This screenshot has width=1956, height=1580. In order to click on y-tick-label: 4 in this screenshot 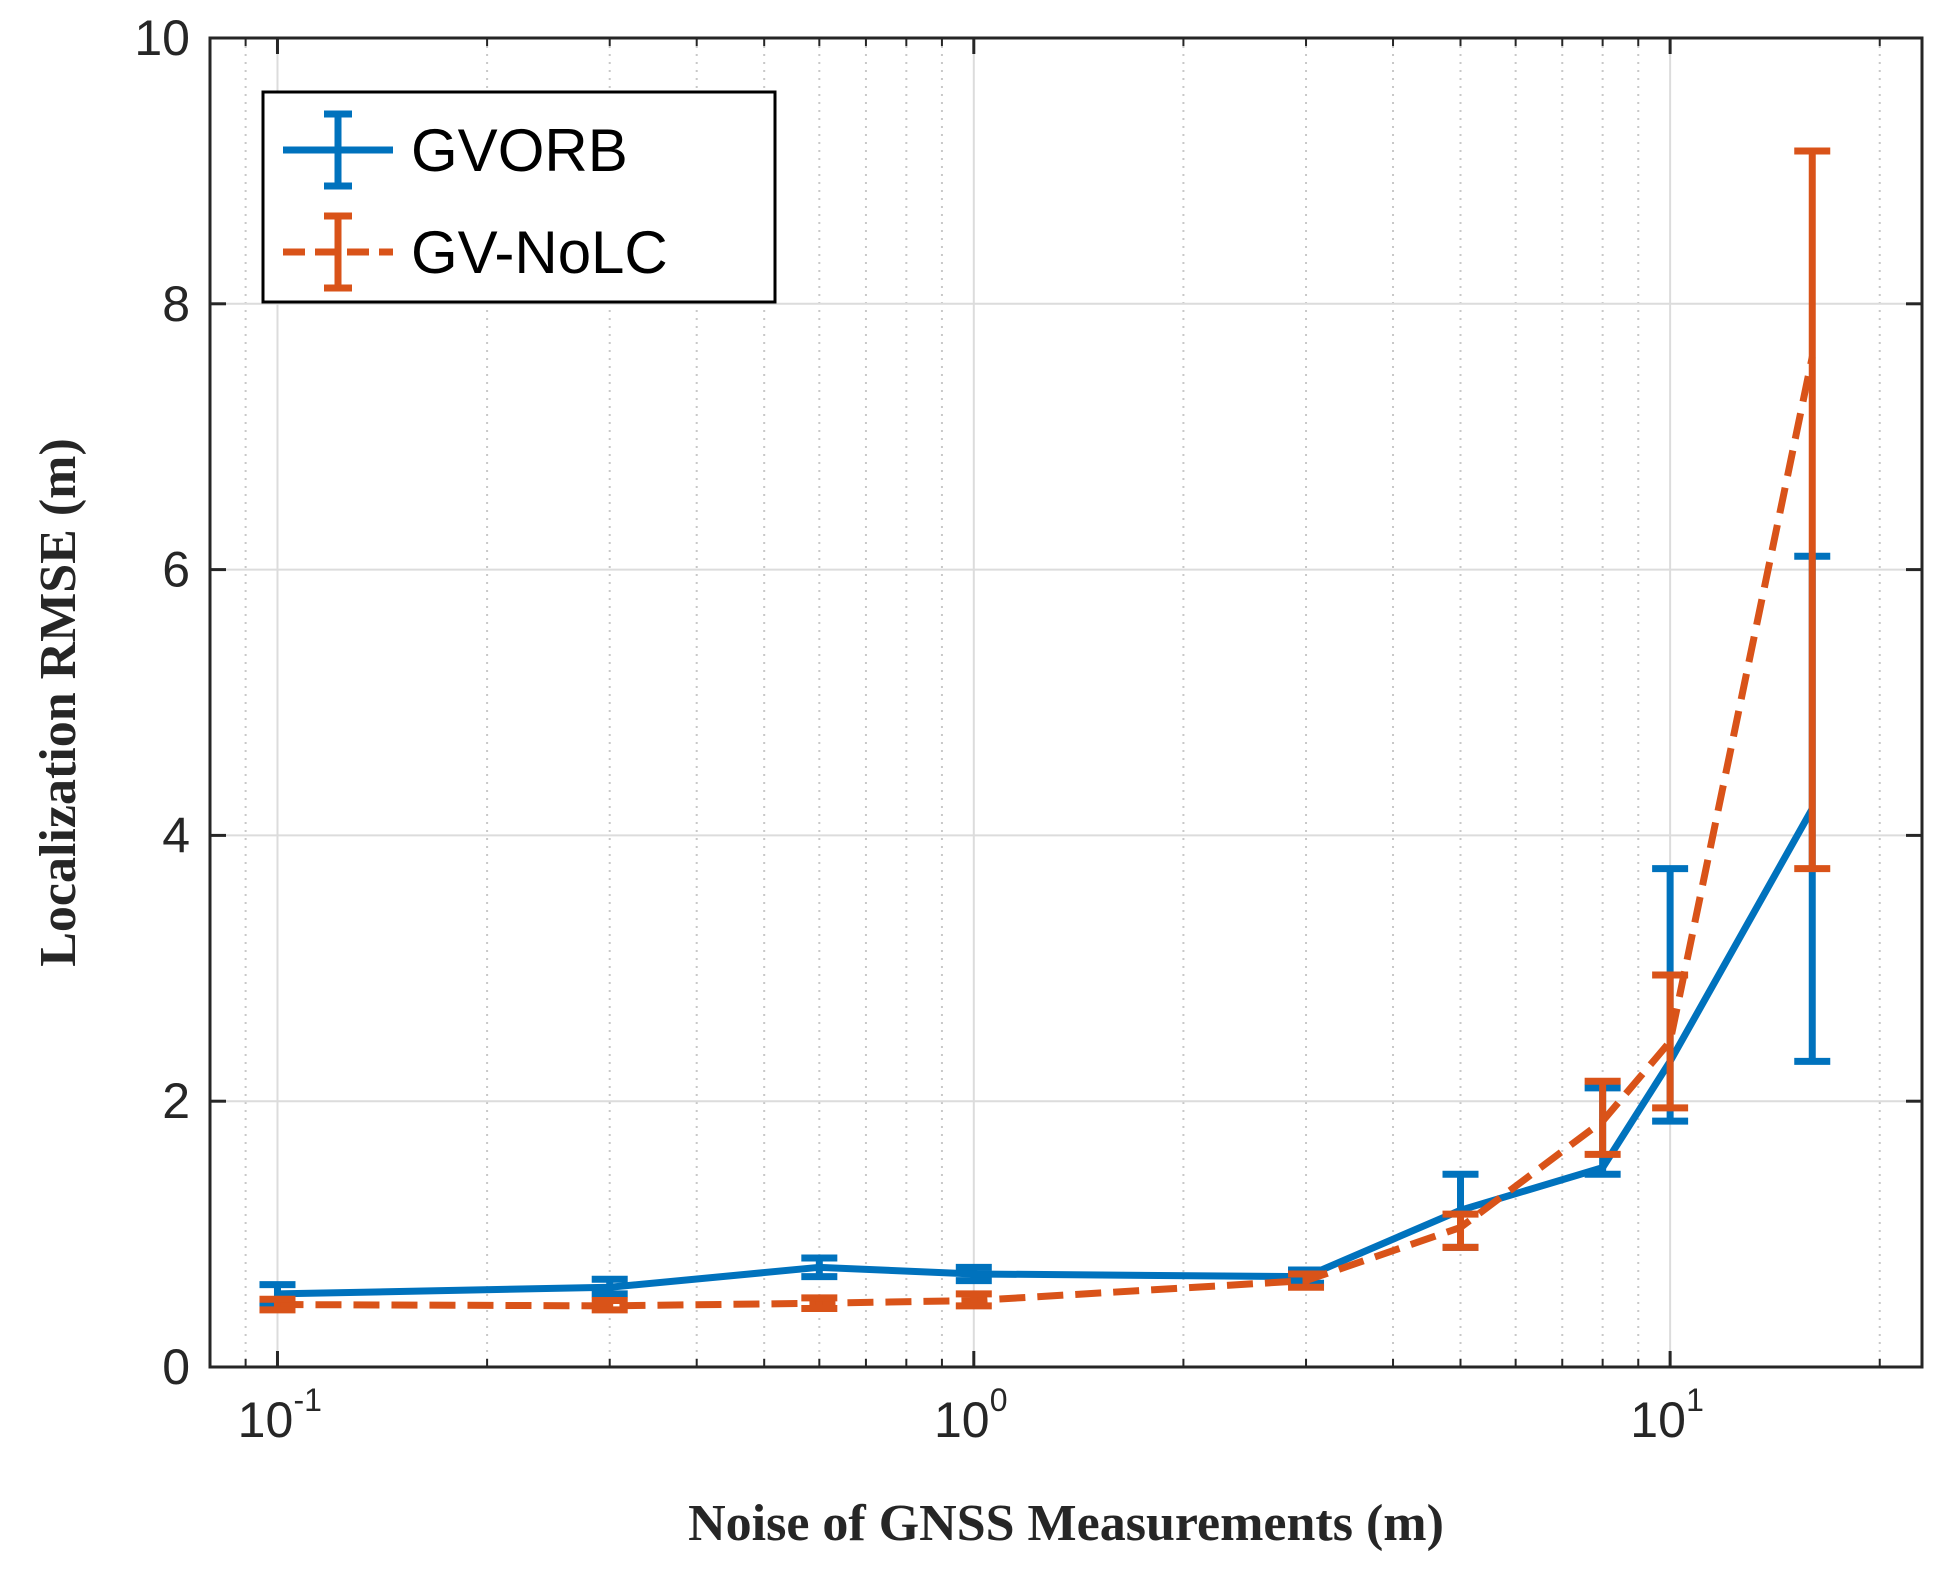, I will do `click(176, 835)`.